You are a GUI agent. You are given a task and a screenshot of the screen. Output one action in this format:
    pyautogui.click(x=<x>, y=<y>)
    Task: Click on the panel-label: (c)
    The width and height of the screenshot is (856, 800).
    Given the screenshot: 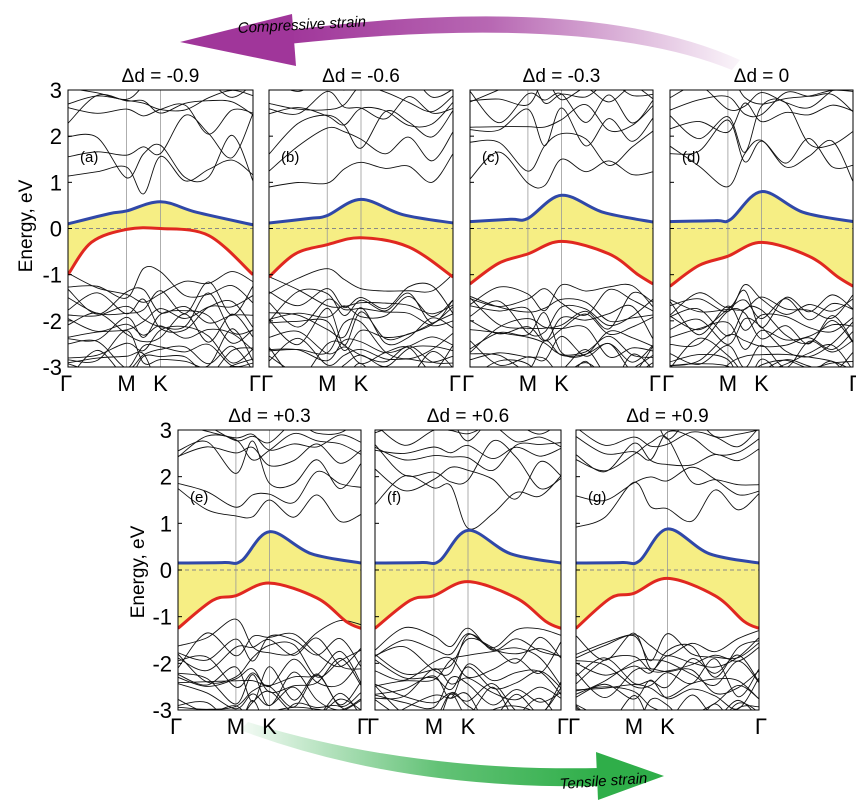 What is the action you would take?
    pyautogui.click(x=491, y=157)
    